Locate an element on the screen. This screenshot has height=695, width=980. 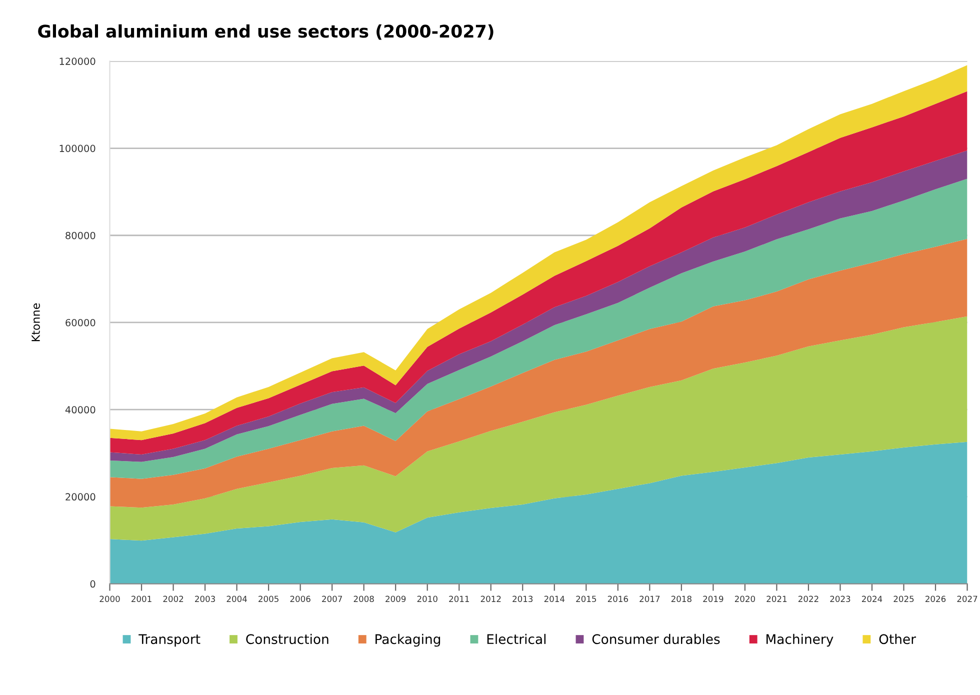
x-tick-label: 2024 is located at coordinates (872, 599).